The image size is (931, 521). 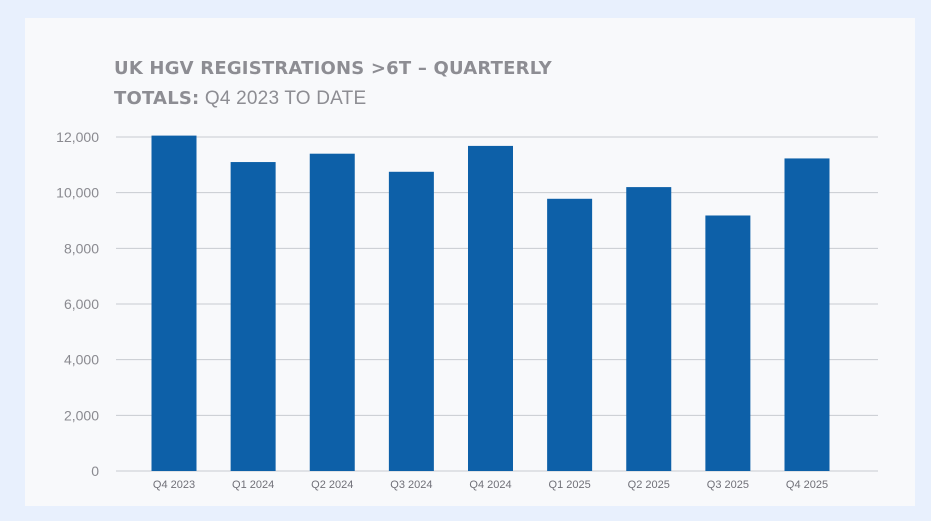 I want to click on y-tick-label: 8,000, so click(x=81, y=248).